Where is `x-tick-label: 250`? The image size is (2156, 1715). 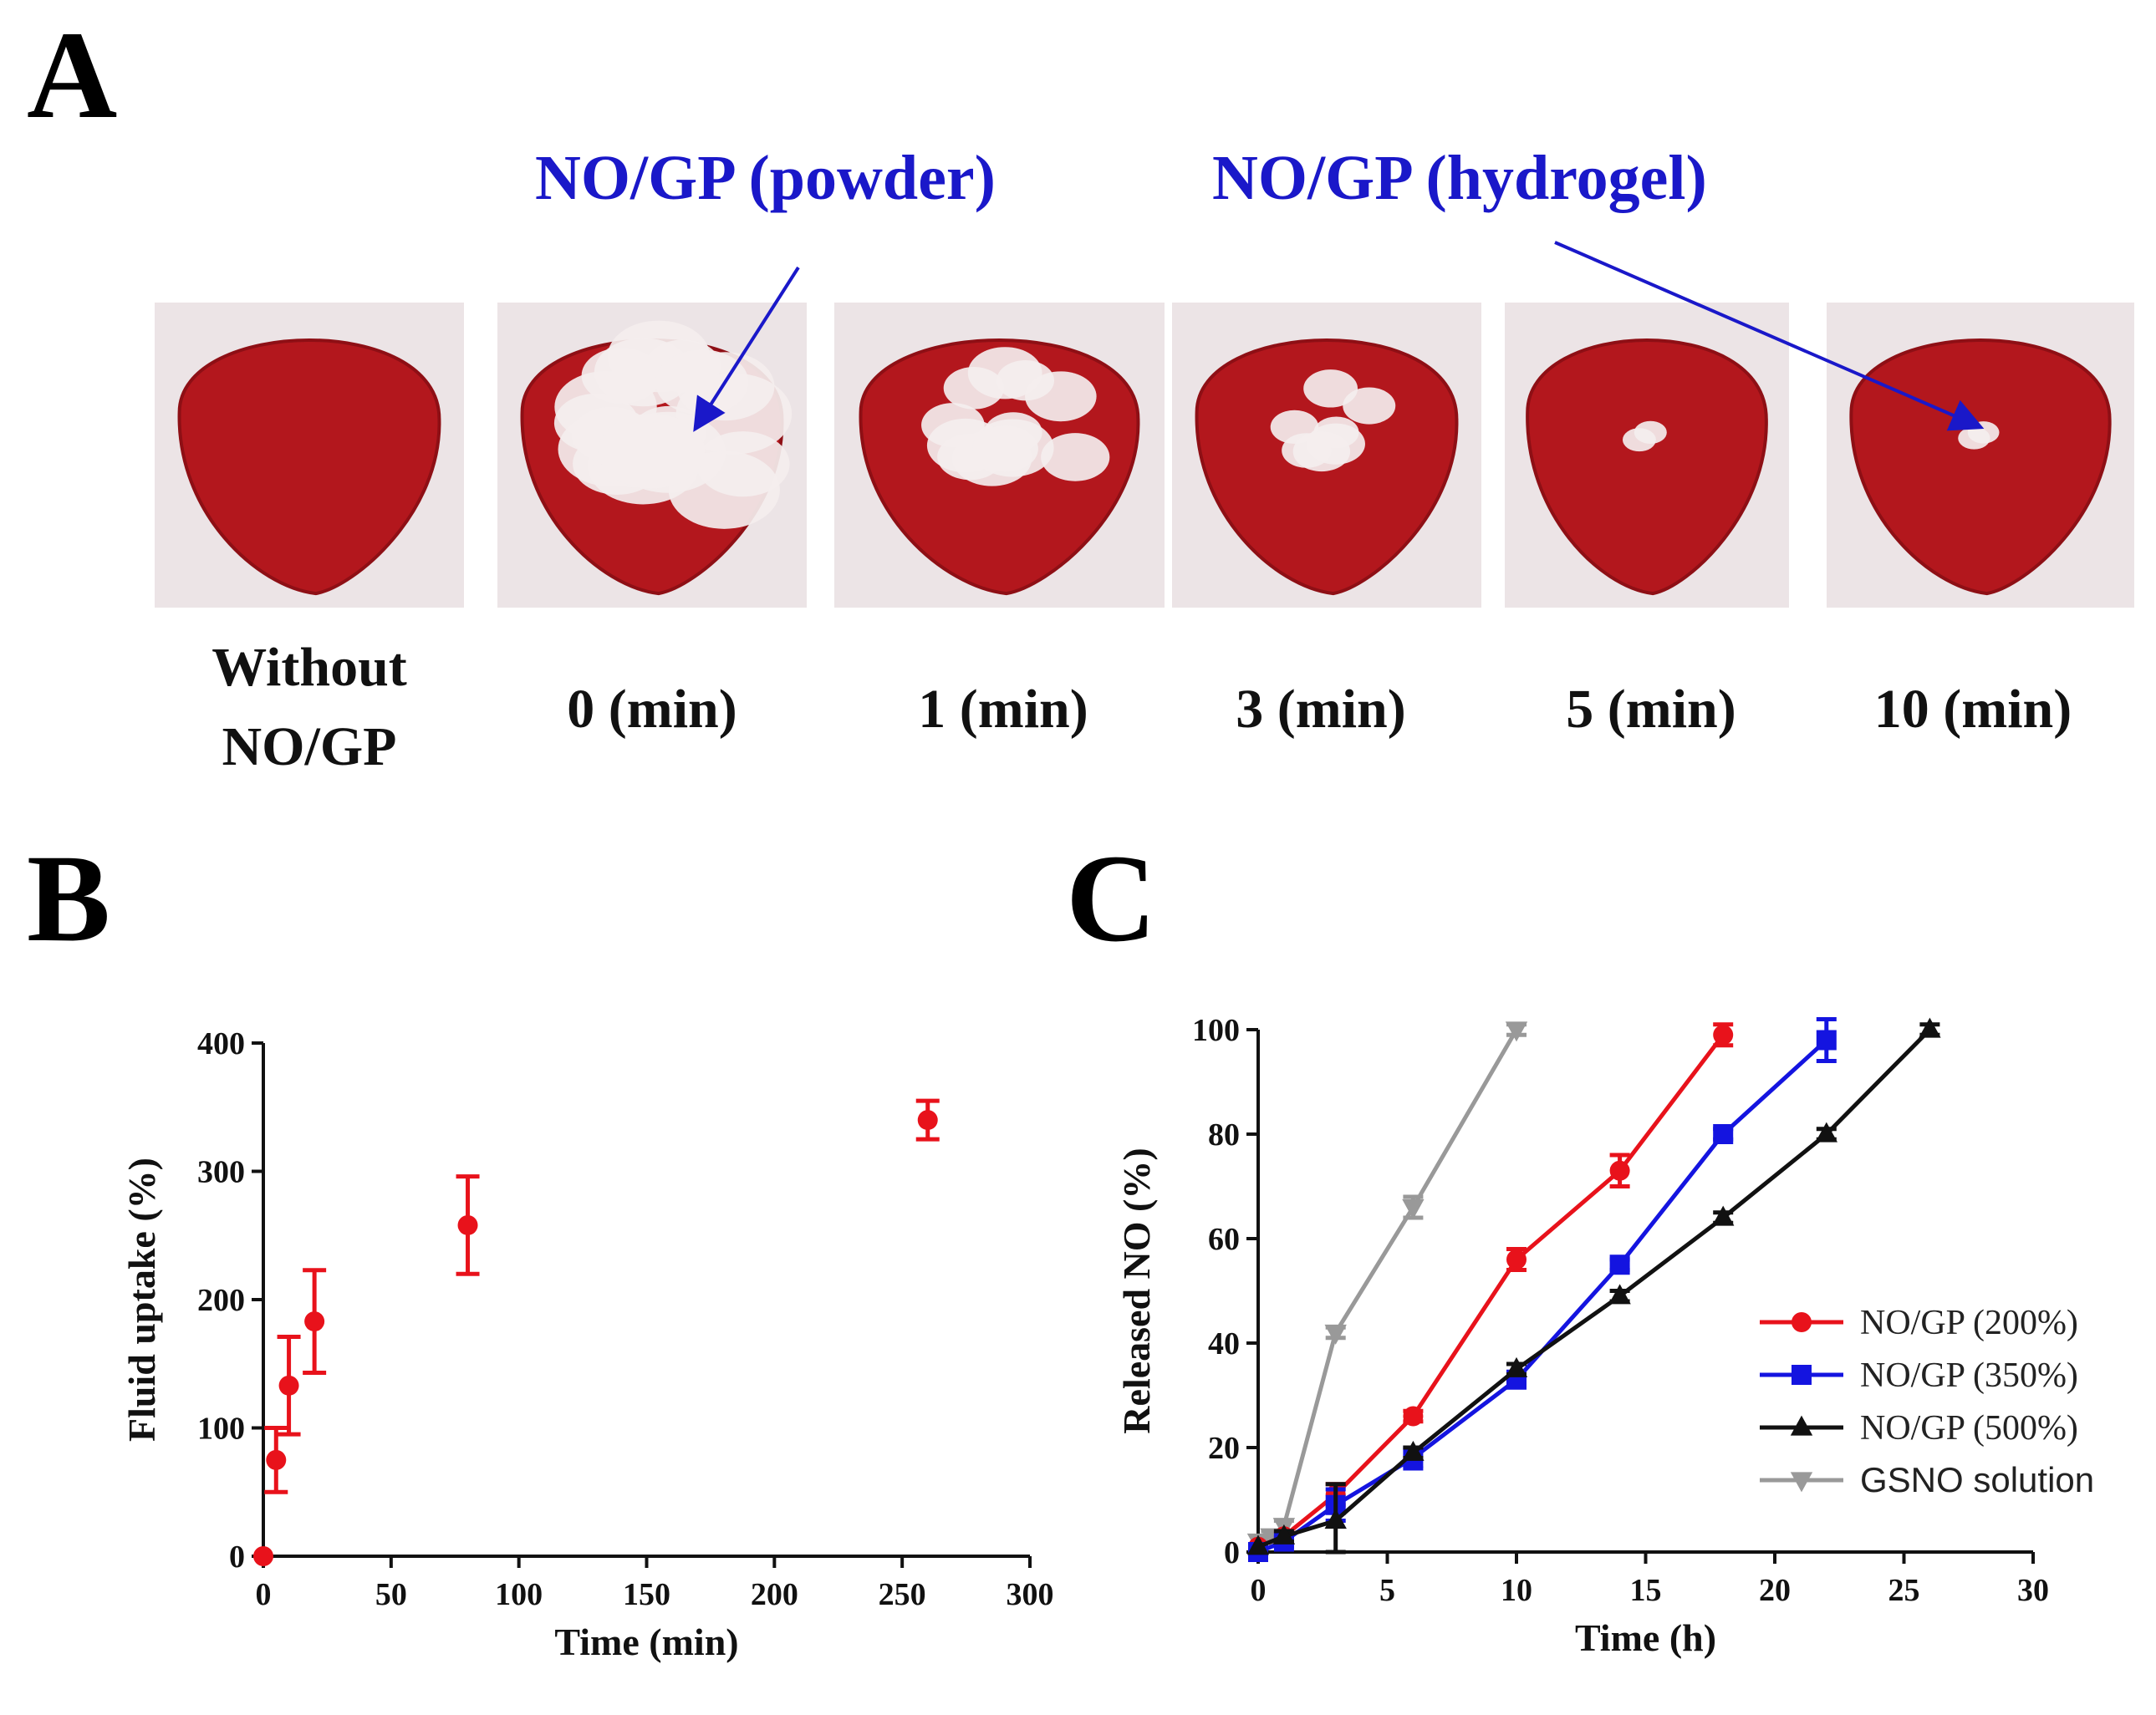
x-tick-label: 250 is located at coordinates (902, 1595).